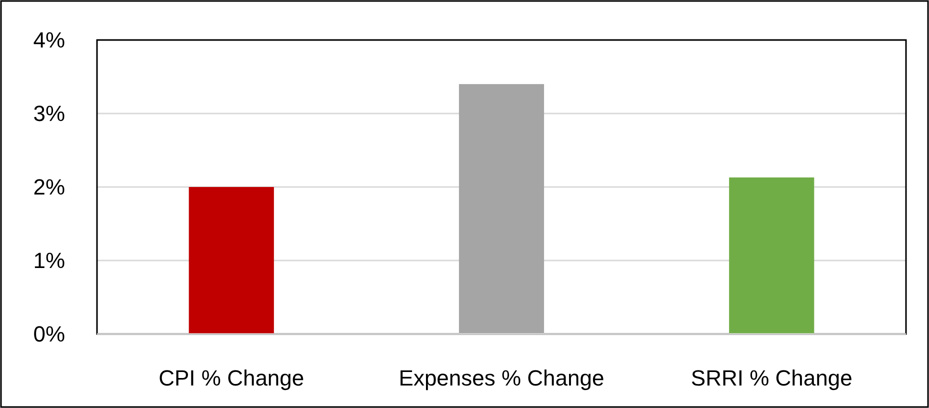 This screenshot has width=929, height=408. What do you see at coordinates (49, 40) in the screenshot?
I see `y-tick-label: 4%` at bounding box center [49, 40].